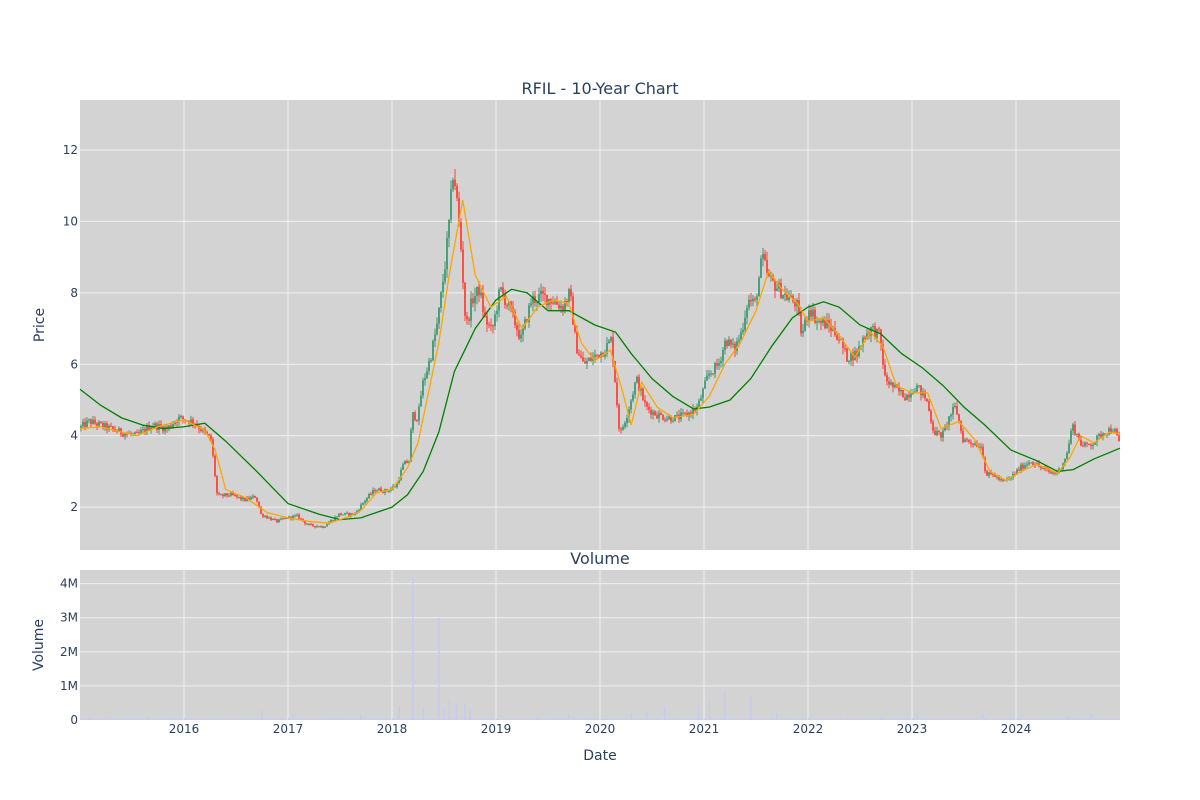  Describe the element at coordinates (40, 325) in the screenshot. I see `price-y-axis-title: Price` at that location.